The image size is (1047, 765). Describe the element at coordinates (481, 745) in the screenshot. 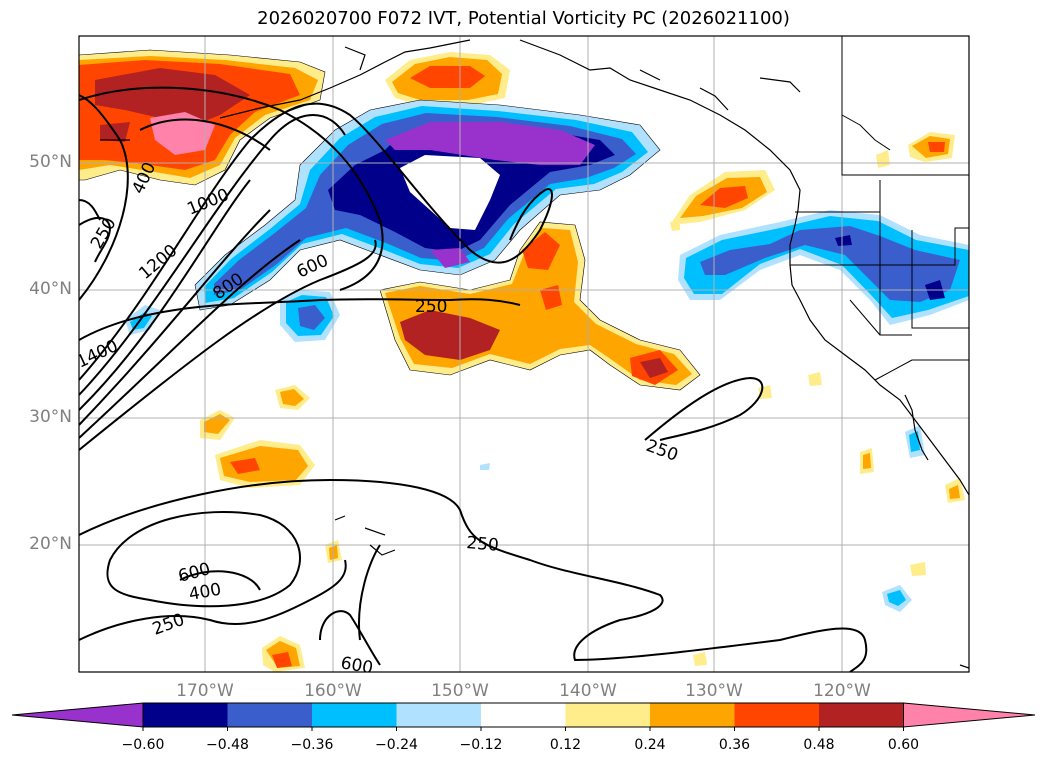

I see `colorbar-tick-label: −0.12` at that location.